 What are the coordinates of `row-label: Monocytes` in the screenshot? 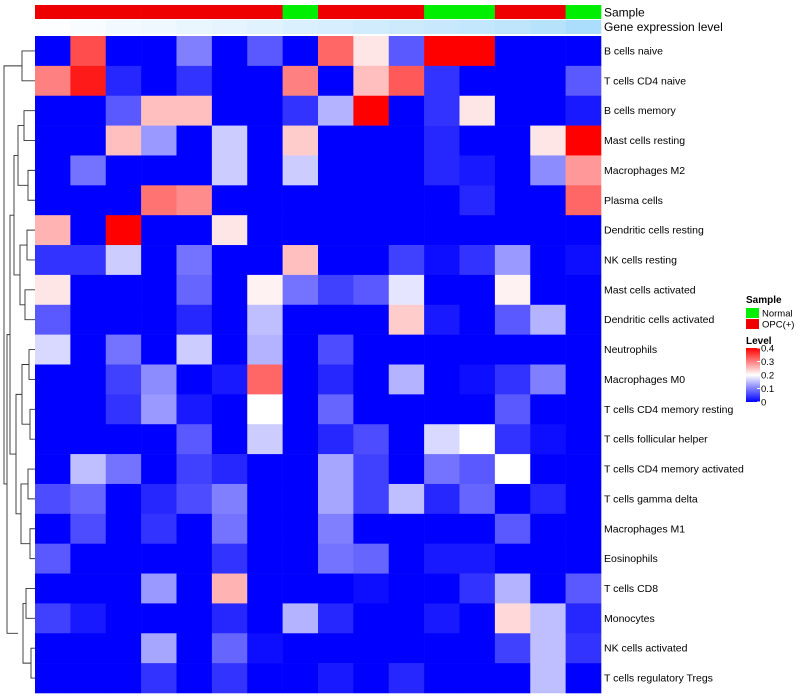 It's located at (629, 619).